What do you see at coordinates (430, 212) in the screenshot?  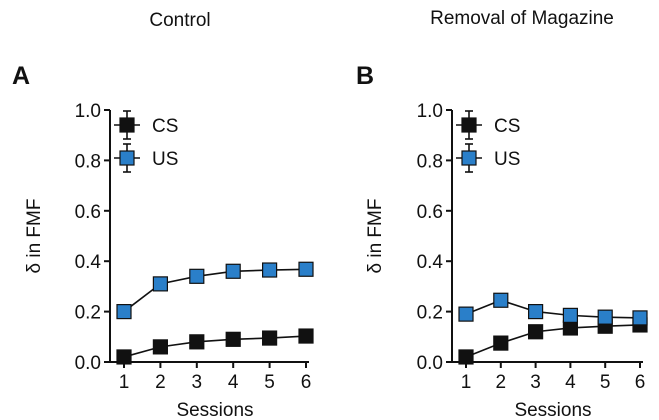 I see `panel-b-y-tick-label: 0.6` at bounding box center [430, 212].